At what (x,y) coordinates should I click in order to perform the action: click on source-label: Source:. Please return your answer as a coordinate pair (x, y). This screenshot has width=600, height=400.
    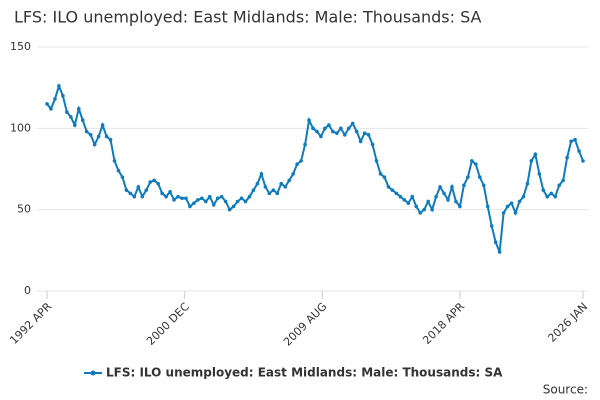
    Looking at the image, I should click on (565, 390).